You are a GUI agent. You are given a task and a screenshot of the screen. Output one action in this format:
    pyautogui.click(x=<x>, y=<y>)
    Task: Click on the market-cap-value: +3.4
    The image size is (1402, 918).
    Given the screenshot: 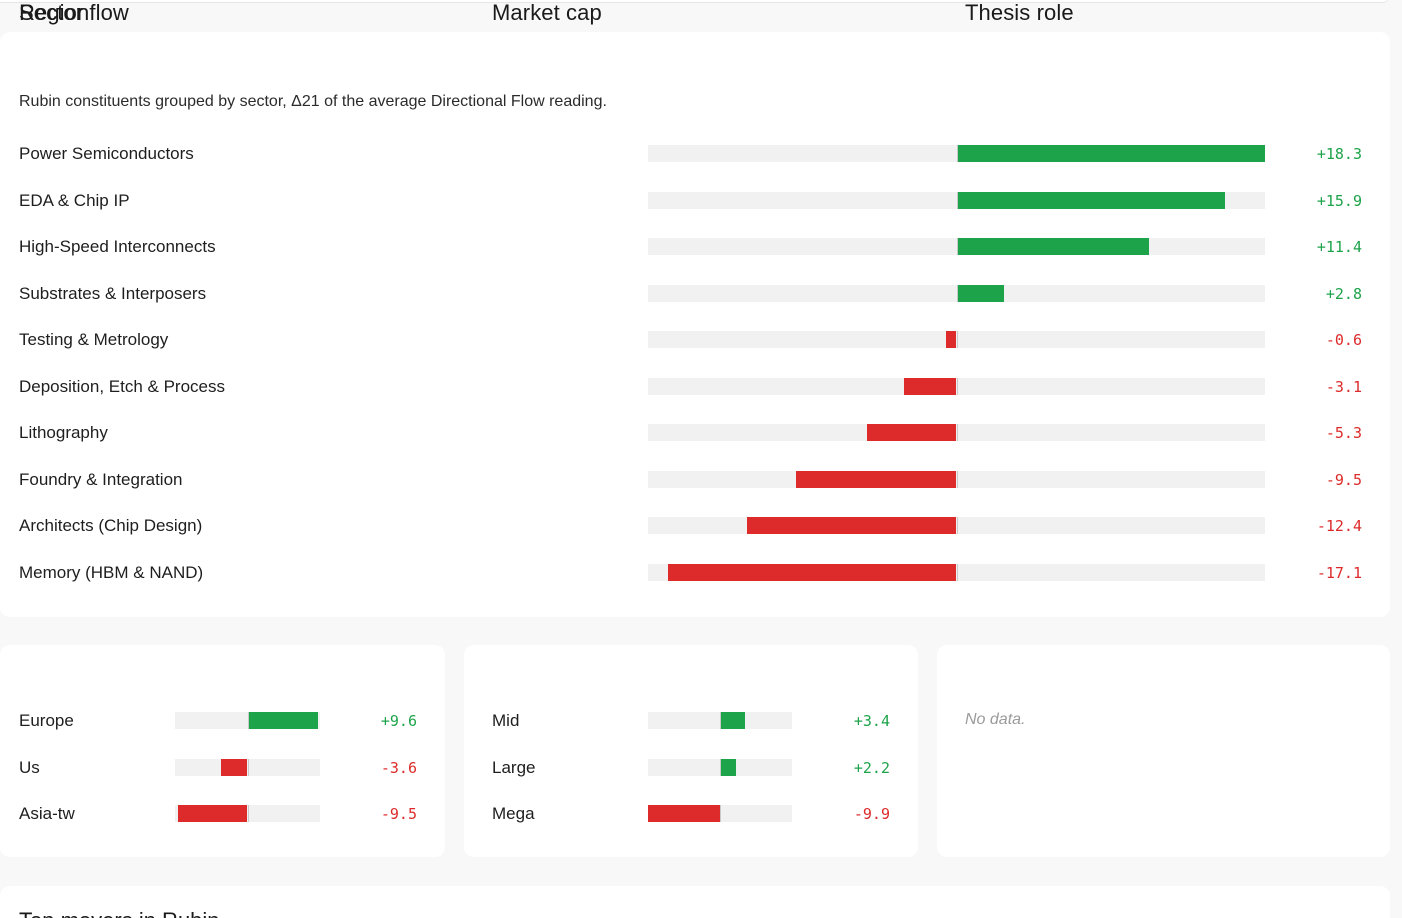 What is the action you would take?
    pyautogui.click(x=871, y=721)
    